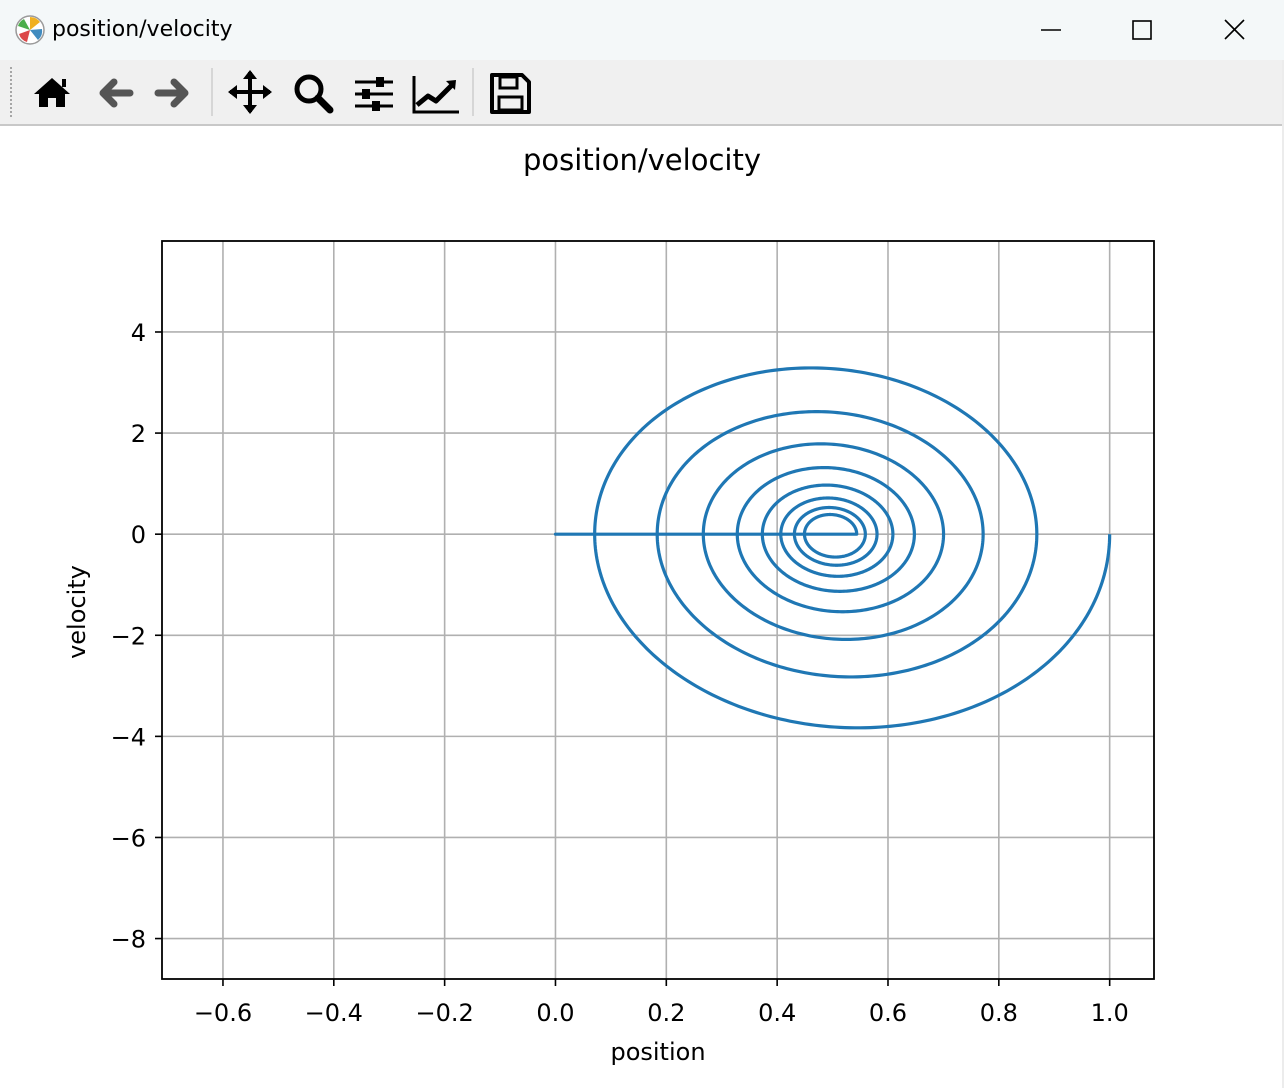 The width and height of the screenshot is (1284, 1088). What do you see at coordinates (555, 1013) in the screenshot?
I see `x-tick-label: 0.0` at bounding box center [555, 1013].